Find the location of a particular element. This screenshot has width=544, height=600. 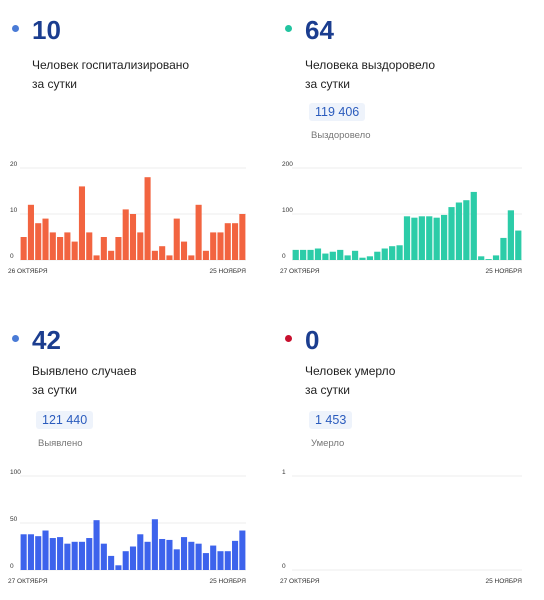

daily-number: 0 is located at coordinates (312, 340).